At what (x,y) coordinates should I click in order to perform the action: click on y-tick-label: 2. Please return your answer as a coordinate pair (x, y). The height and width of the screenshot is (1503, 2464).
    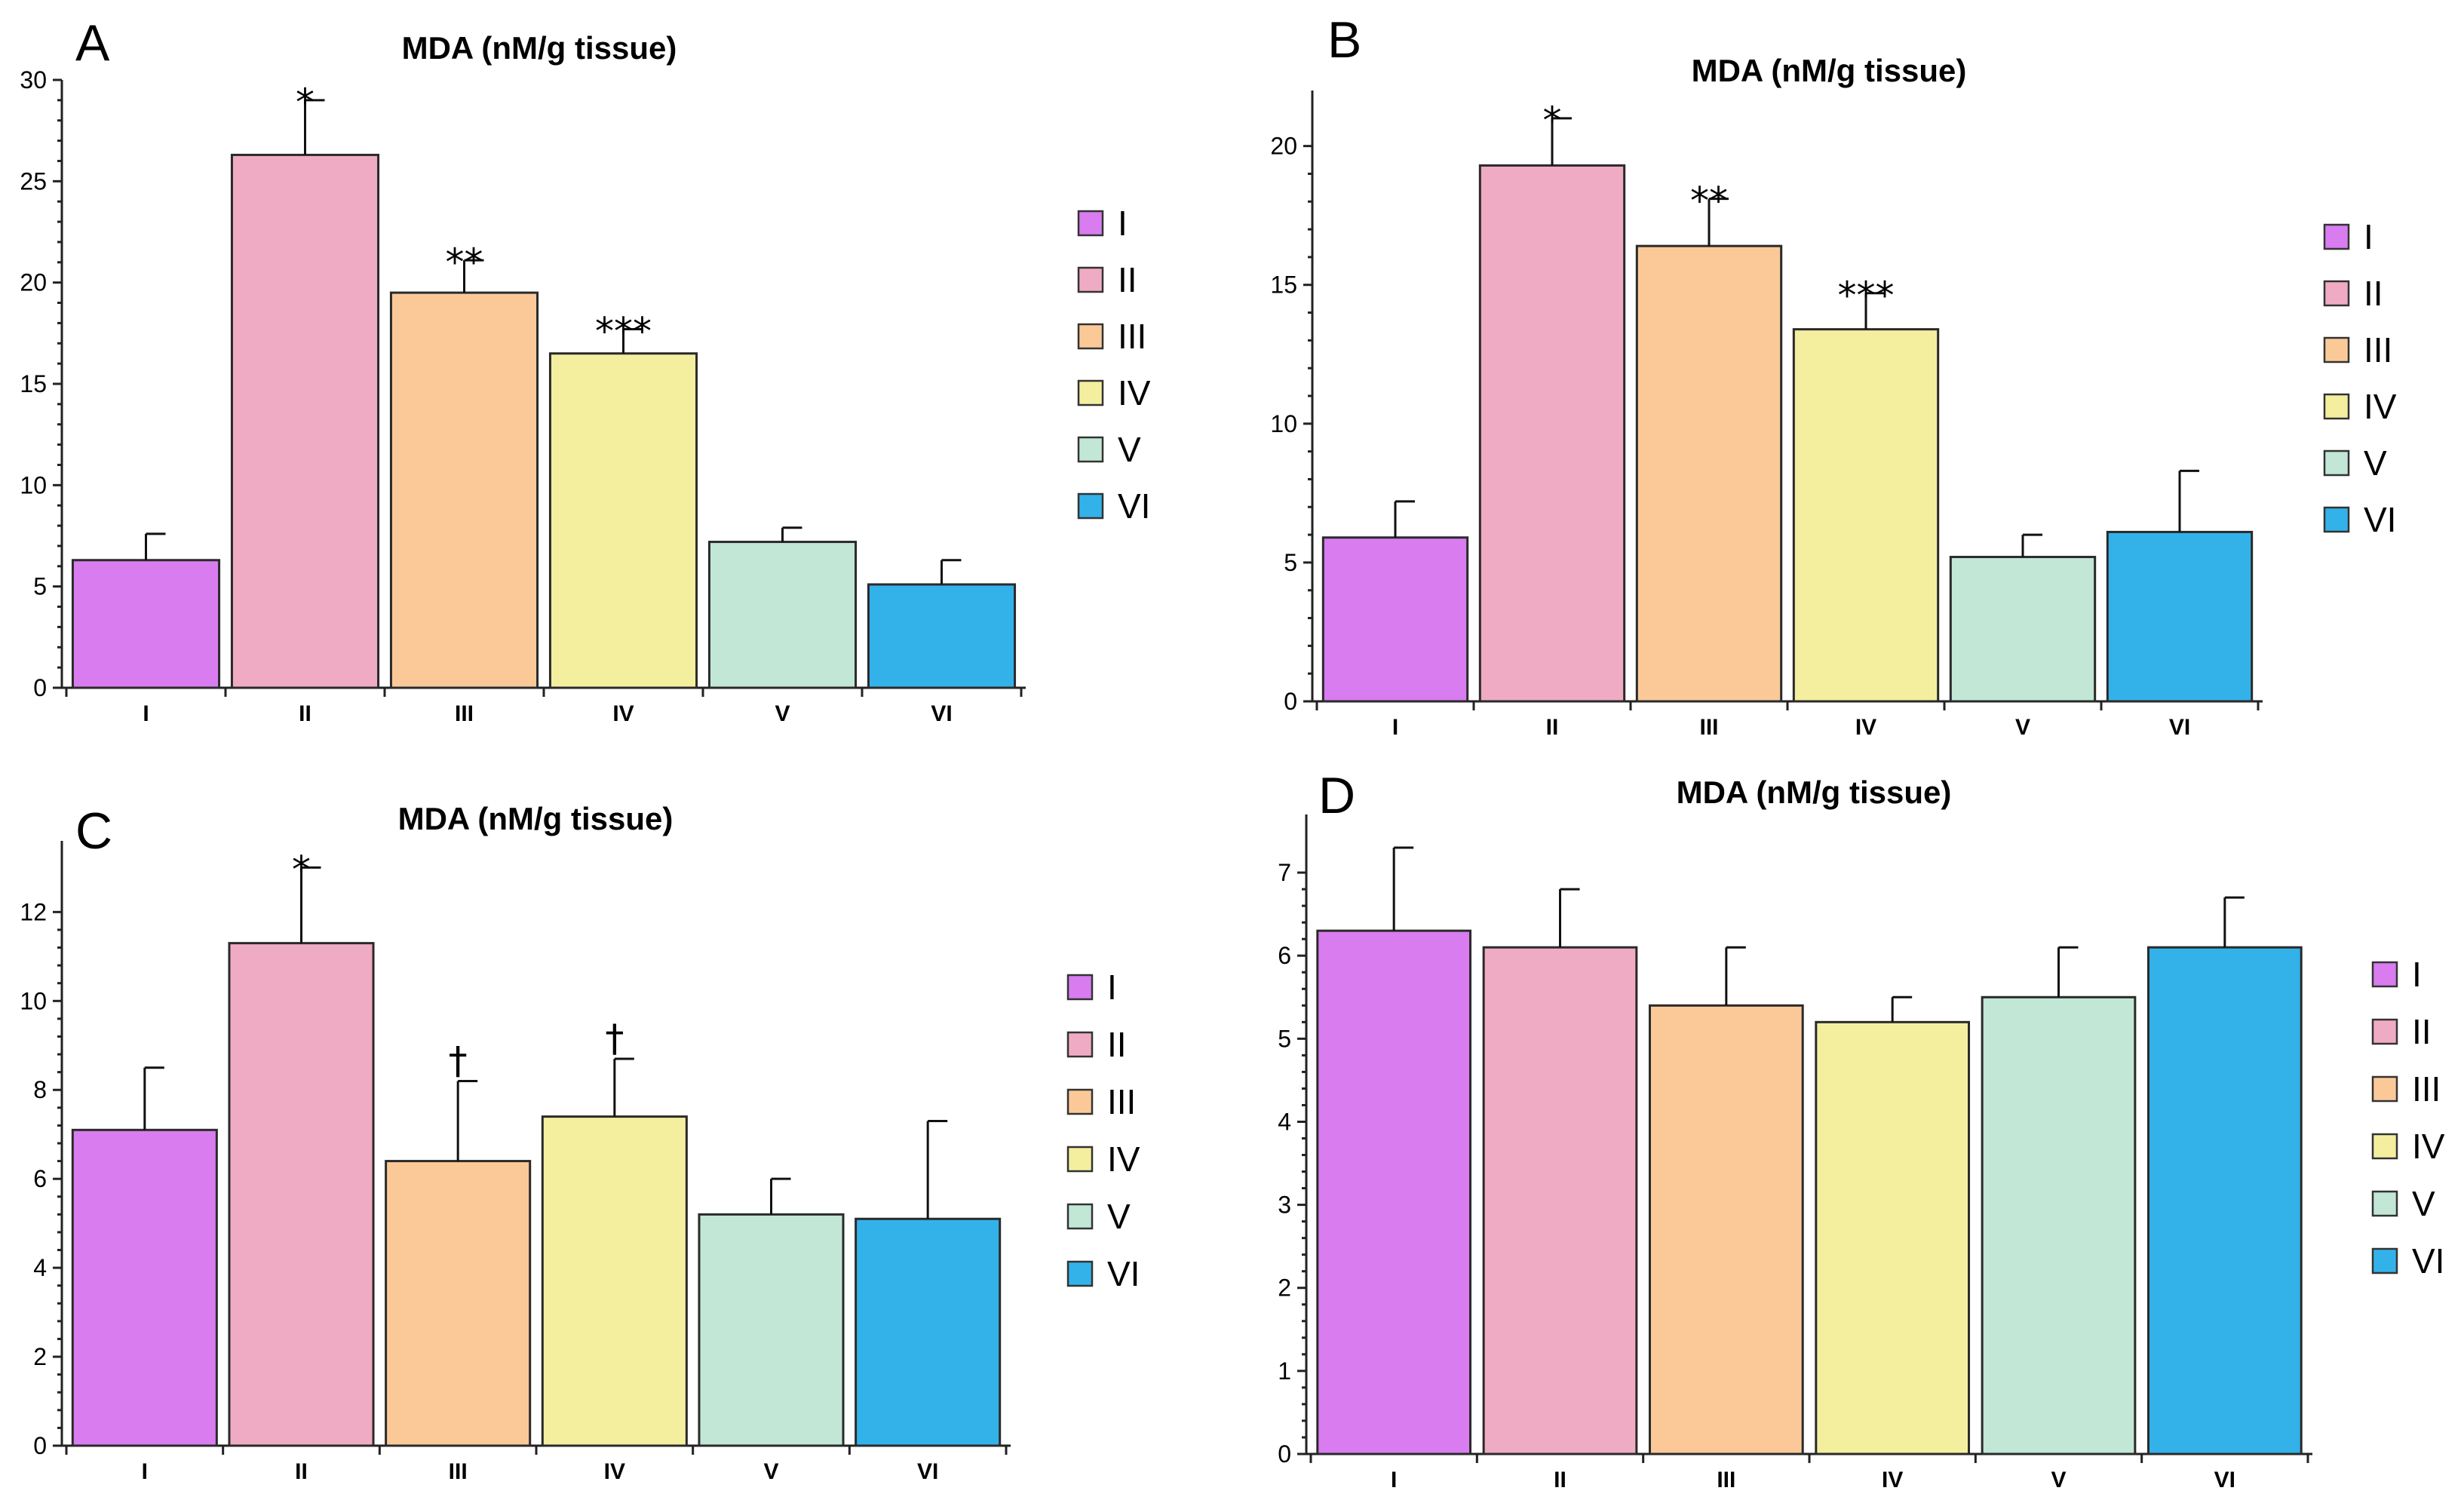
    Looking at the image, I should click on (1284, 1288).